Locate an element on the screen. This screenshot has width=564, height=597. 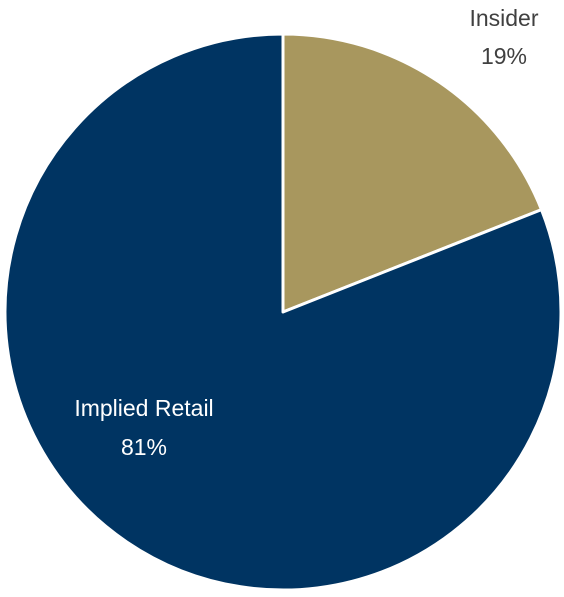
slice-label-implied-retail: Implied Retail is located at coordinates (143, 408).